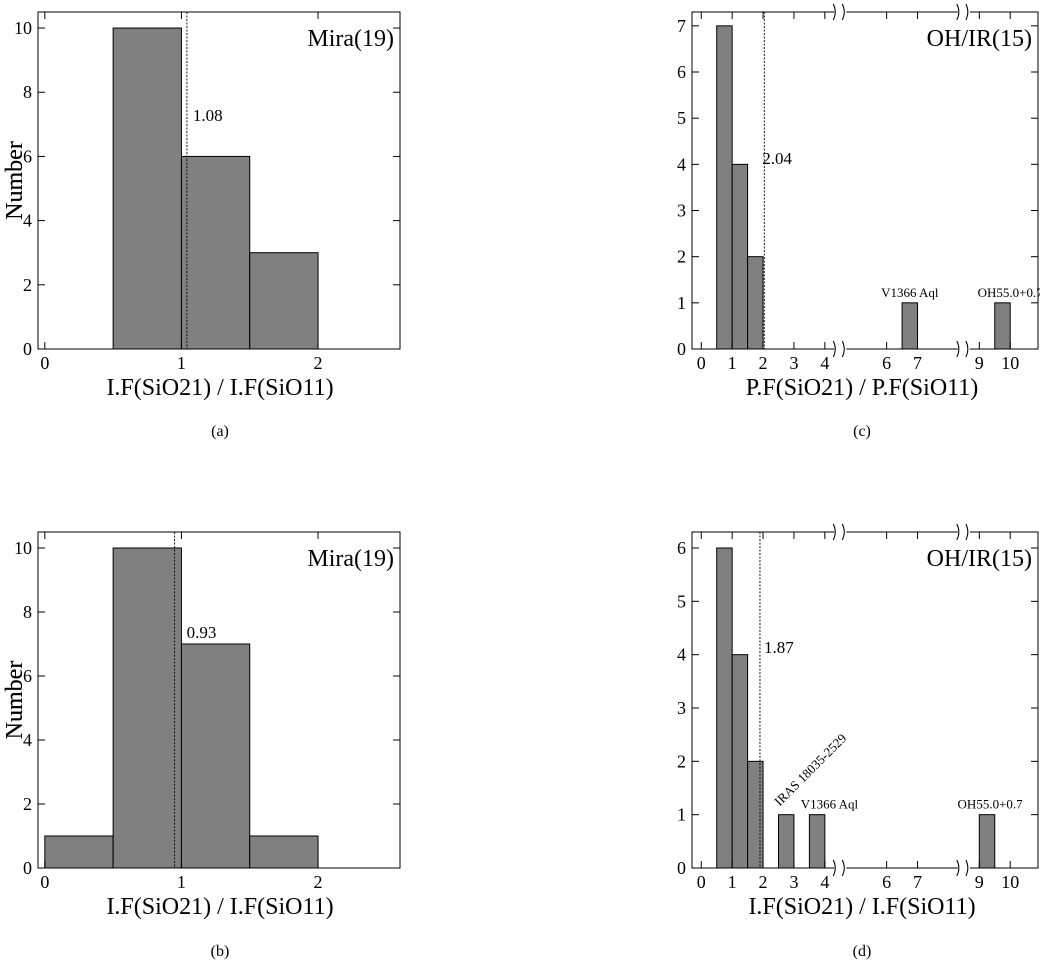 The image size is (1040, 962). Describe the element at coordinates (777, 158) in the screenshot. I see `mean-value-label: 2.04` at that location.